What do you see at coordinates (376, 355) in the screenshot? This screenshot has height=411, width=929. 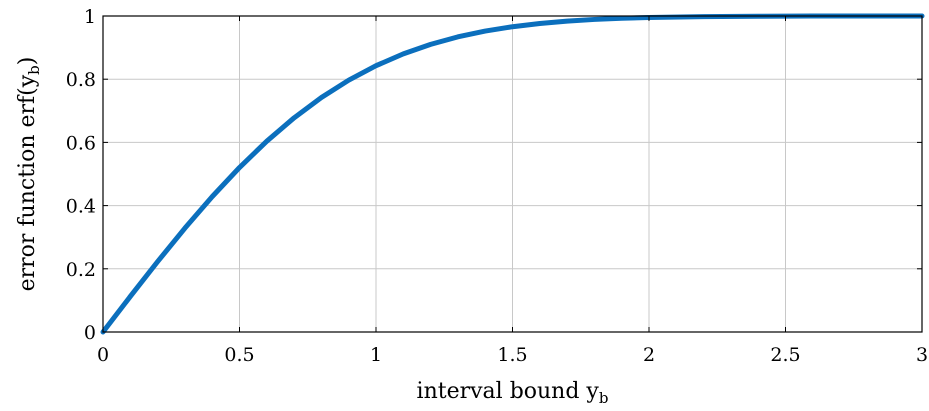 I see `x-tick-label: 1` at bounding box center [376, 355].